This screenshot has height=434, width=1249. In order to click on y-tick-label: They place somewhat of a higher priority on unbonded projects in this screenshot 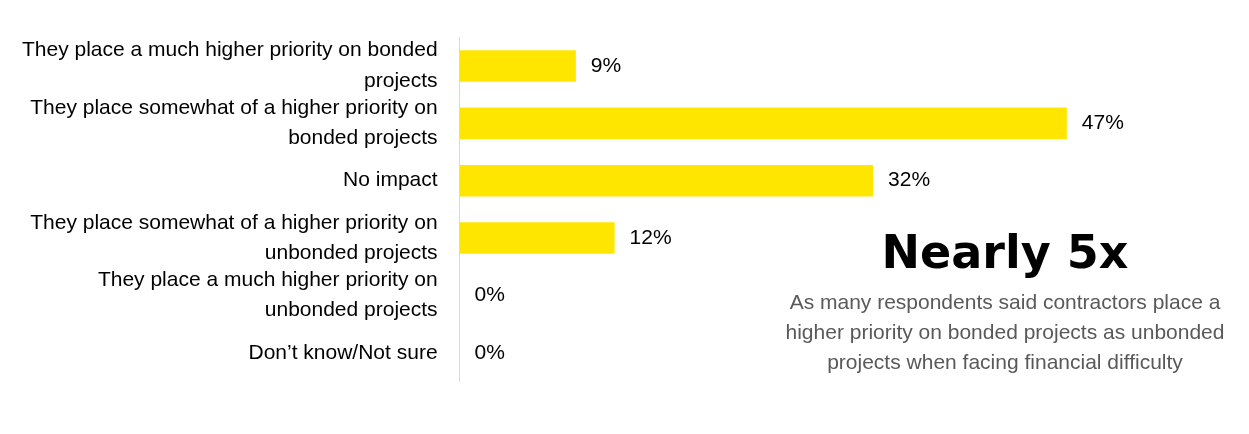, I will do `click(234, 236)`.